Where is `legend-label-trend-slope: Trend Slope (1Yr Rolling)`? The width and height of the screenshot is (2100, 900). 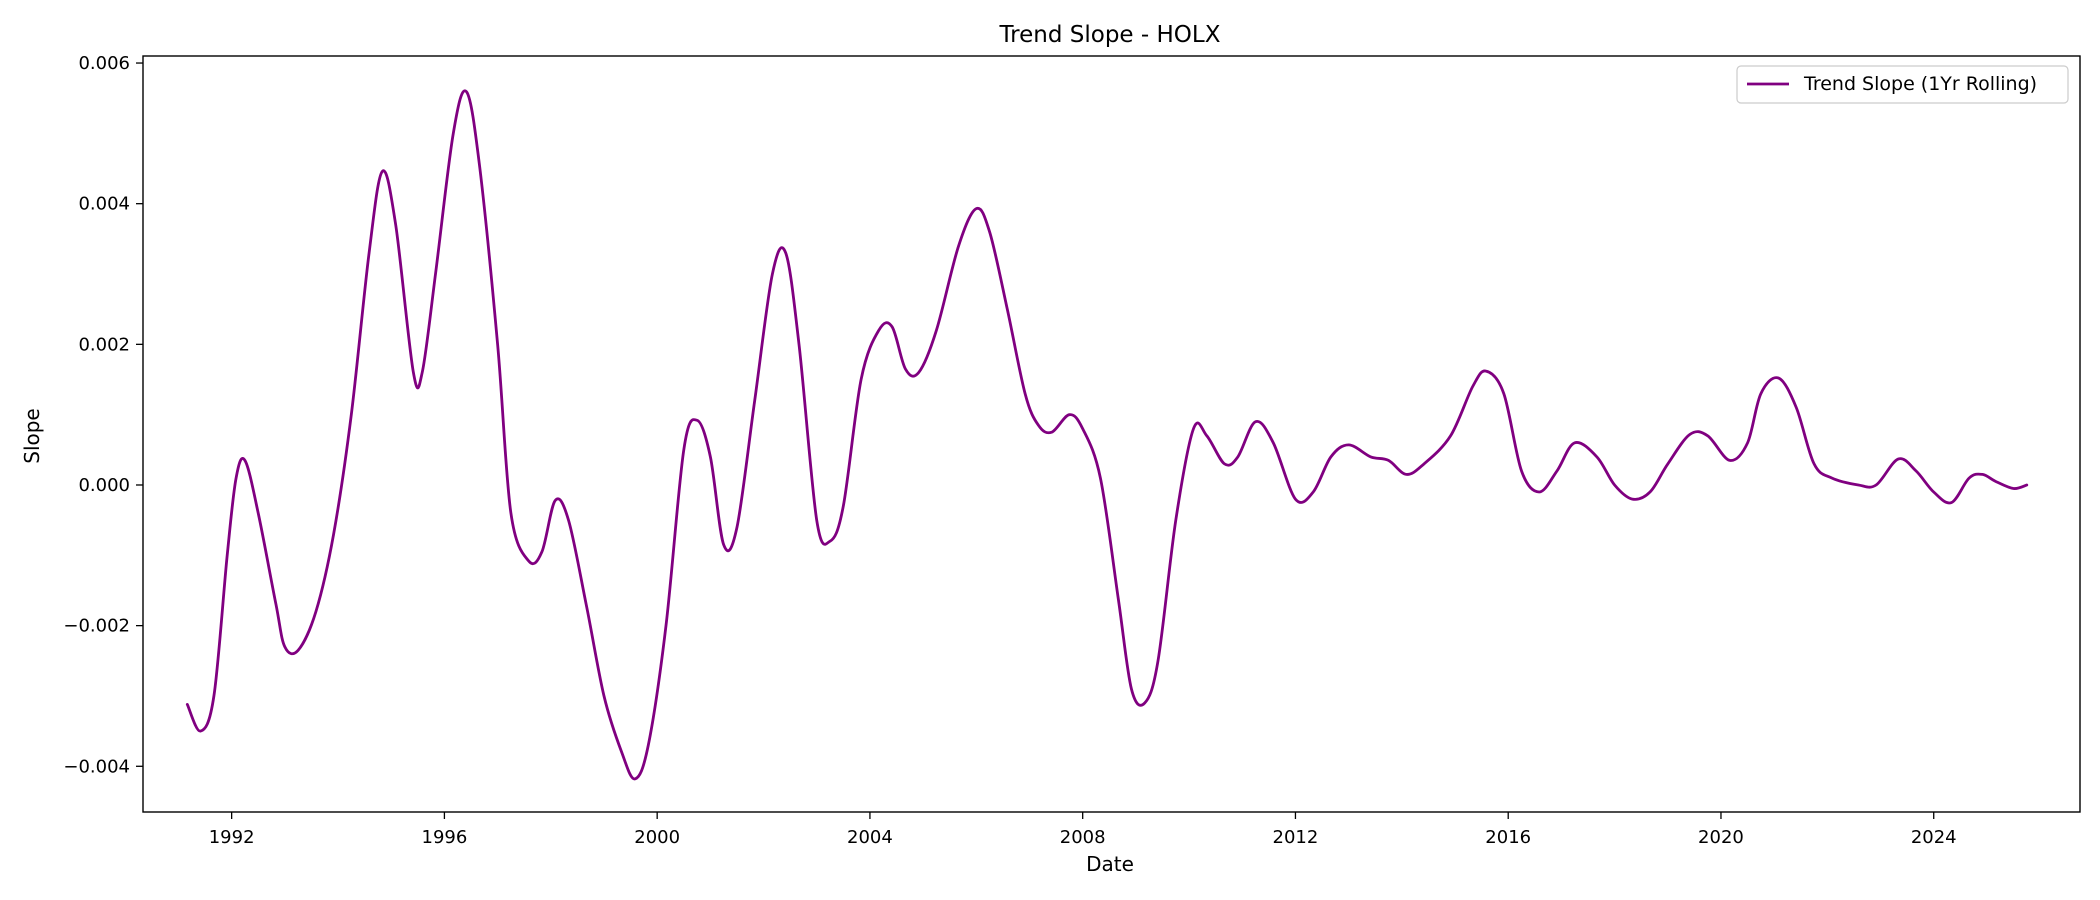
legend-label-trend-slope: Trend Slope (1Yr Rolling) is located at coordinates (1920, 84).